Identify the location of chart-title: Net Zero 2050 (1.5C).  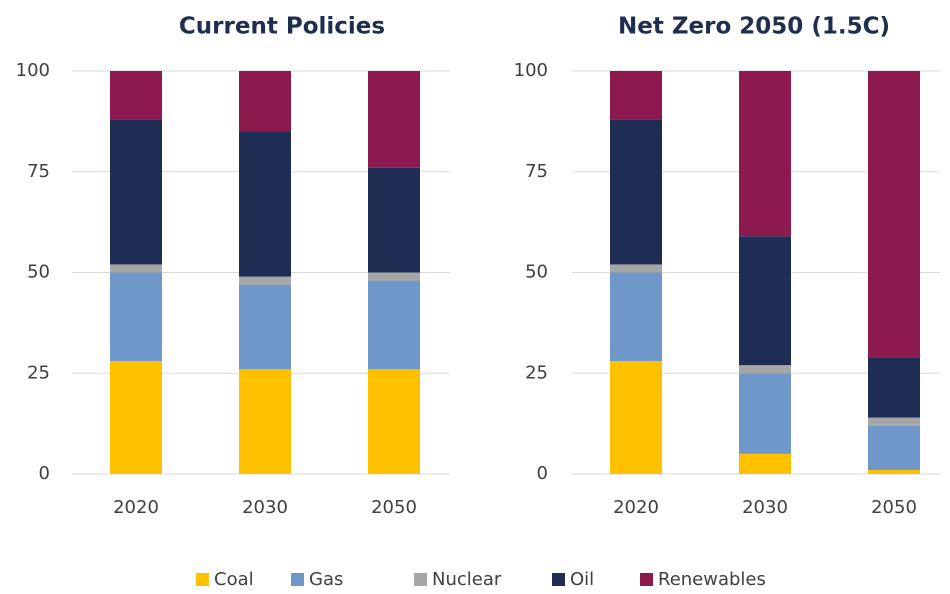
(754, 27).